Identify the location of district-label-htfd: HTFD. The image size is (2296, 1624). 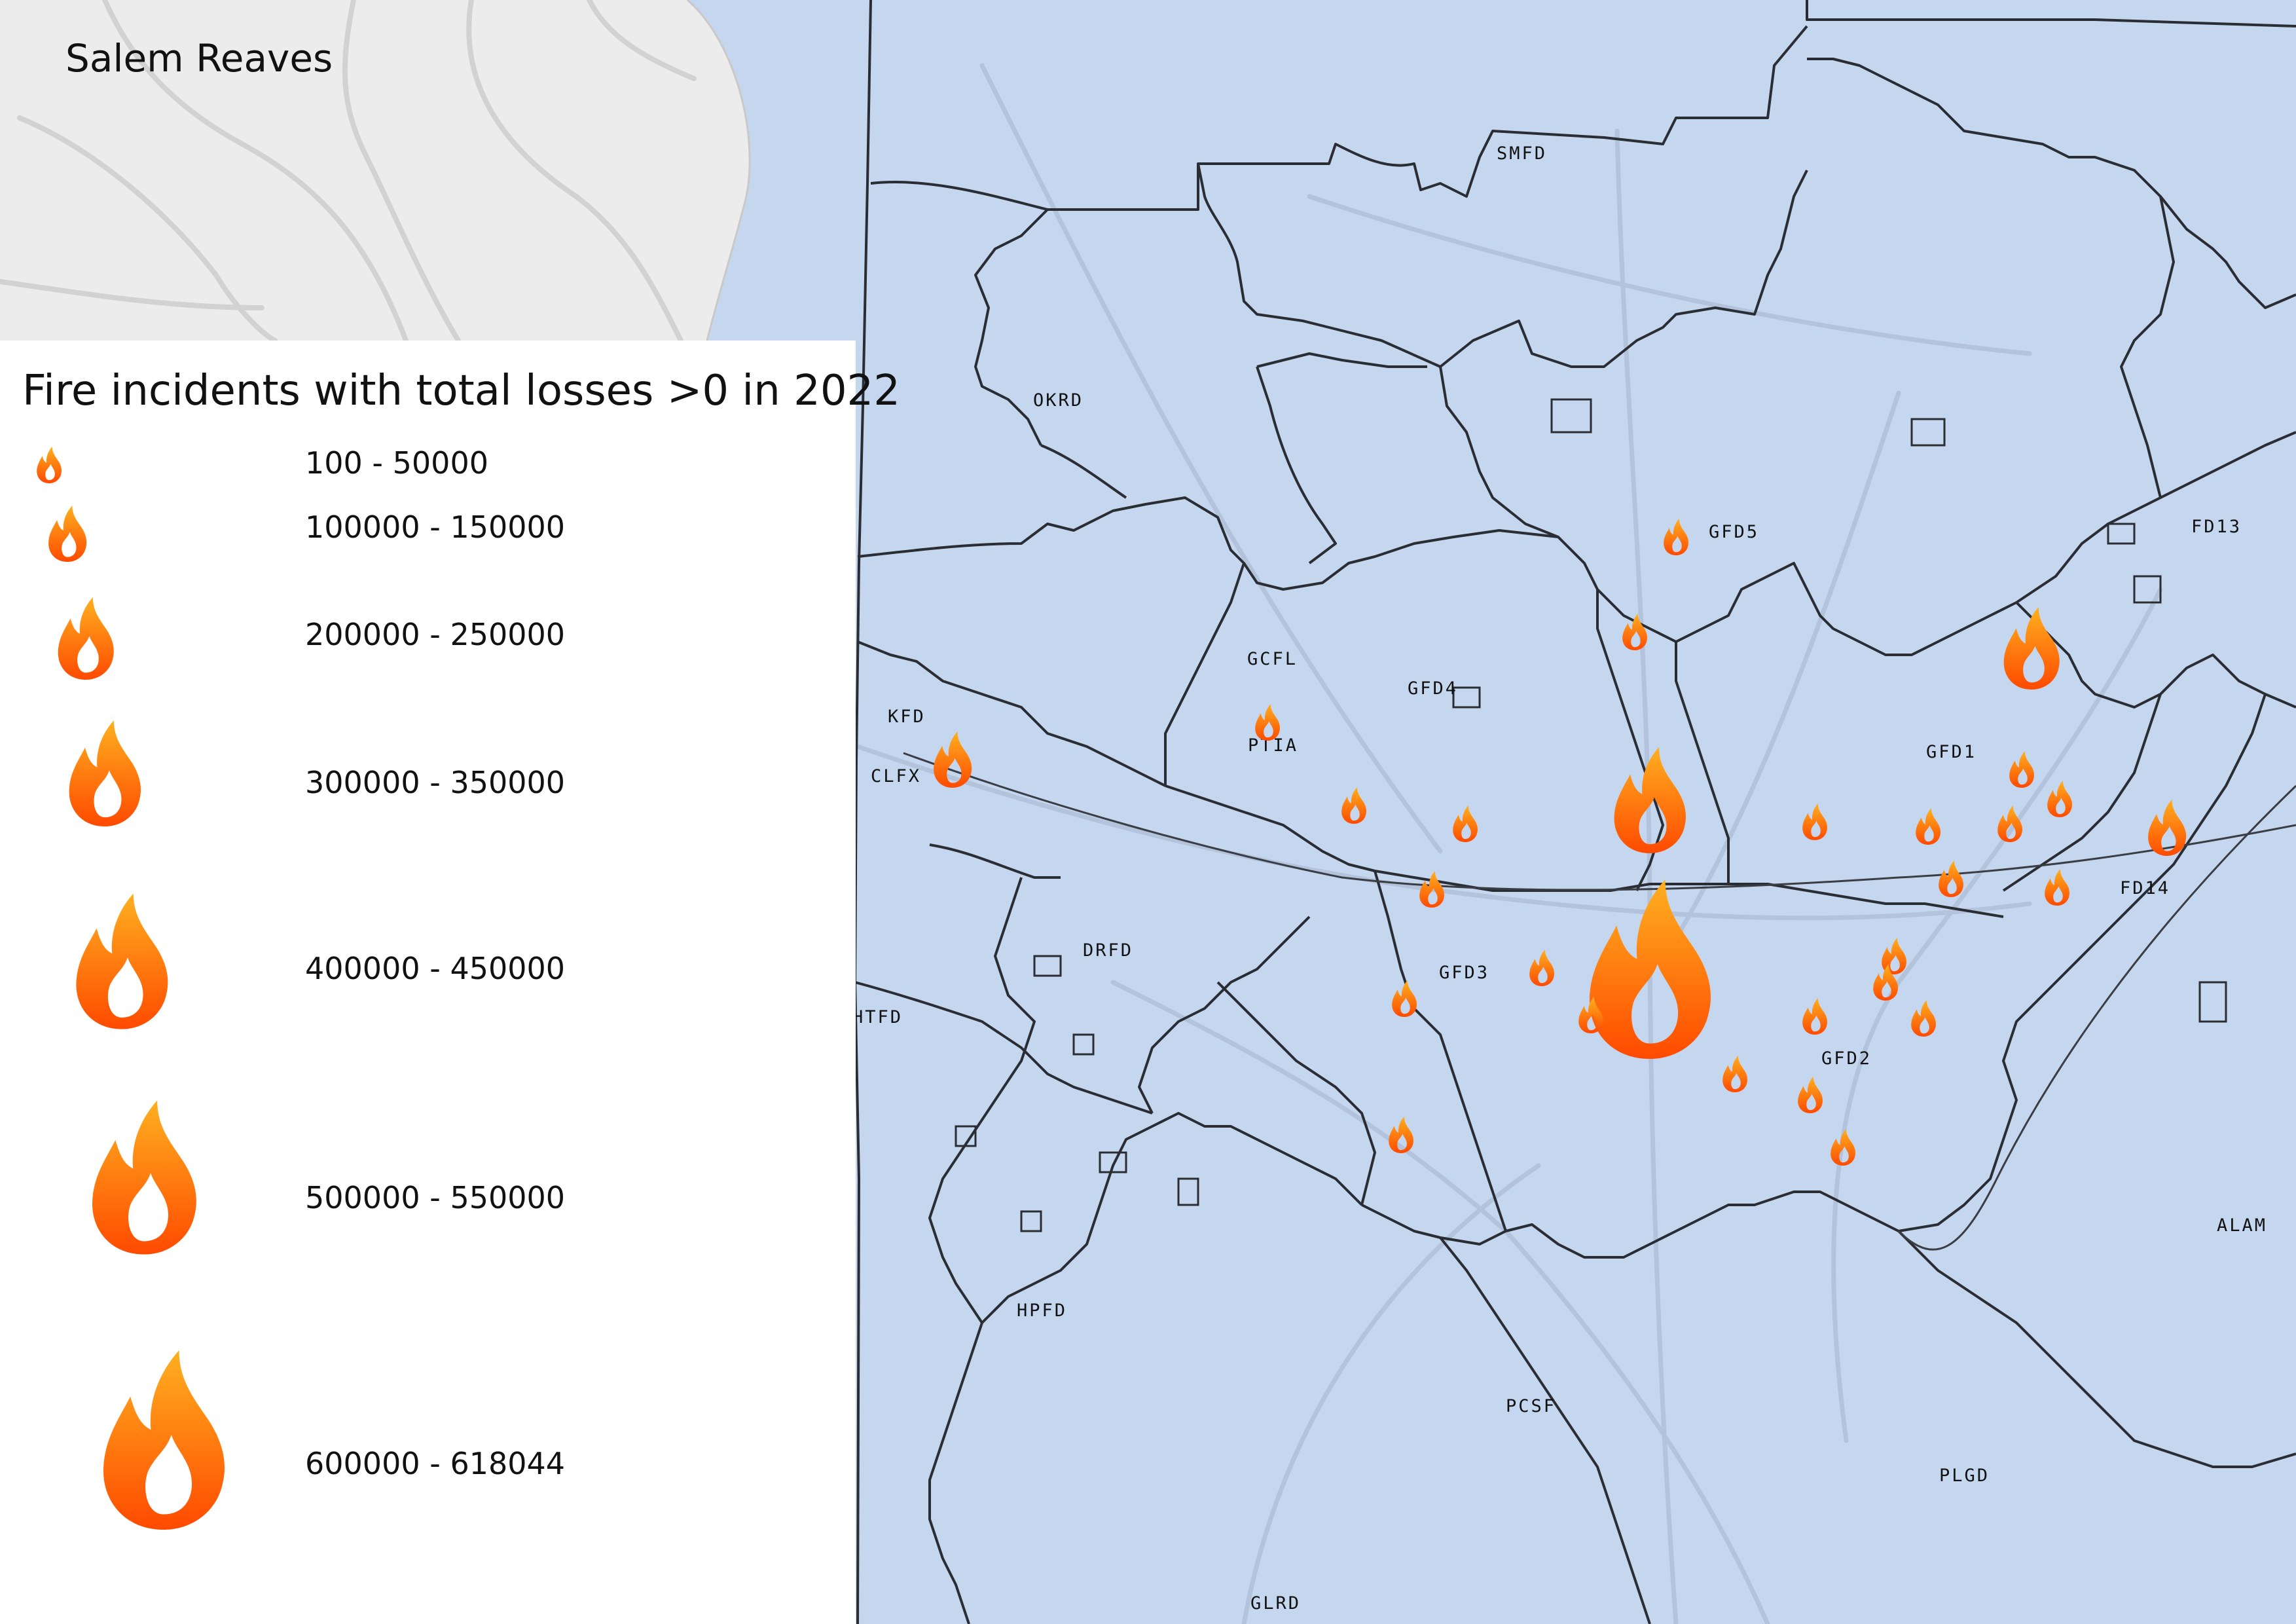
(877, 1017).